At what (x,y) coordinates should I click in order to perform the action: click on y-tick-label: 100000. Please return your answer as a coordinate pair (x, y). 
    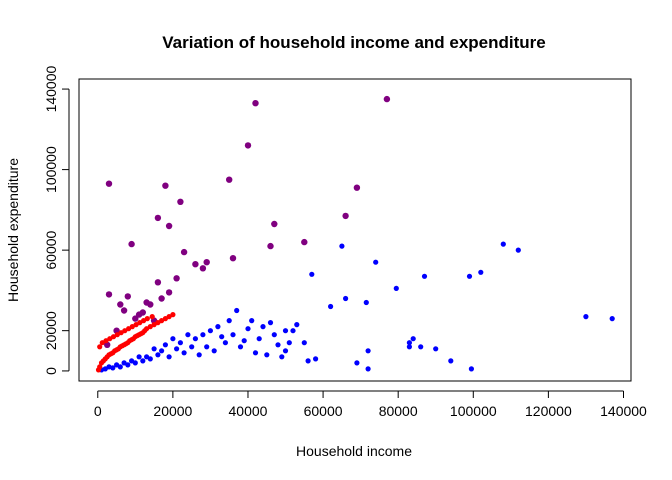
    Looking at the image, I should click on (51, 169).